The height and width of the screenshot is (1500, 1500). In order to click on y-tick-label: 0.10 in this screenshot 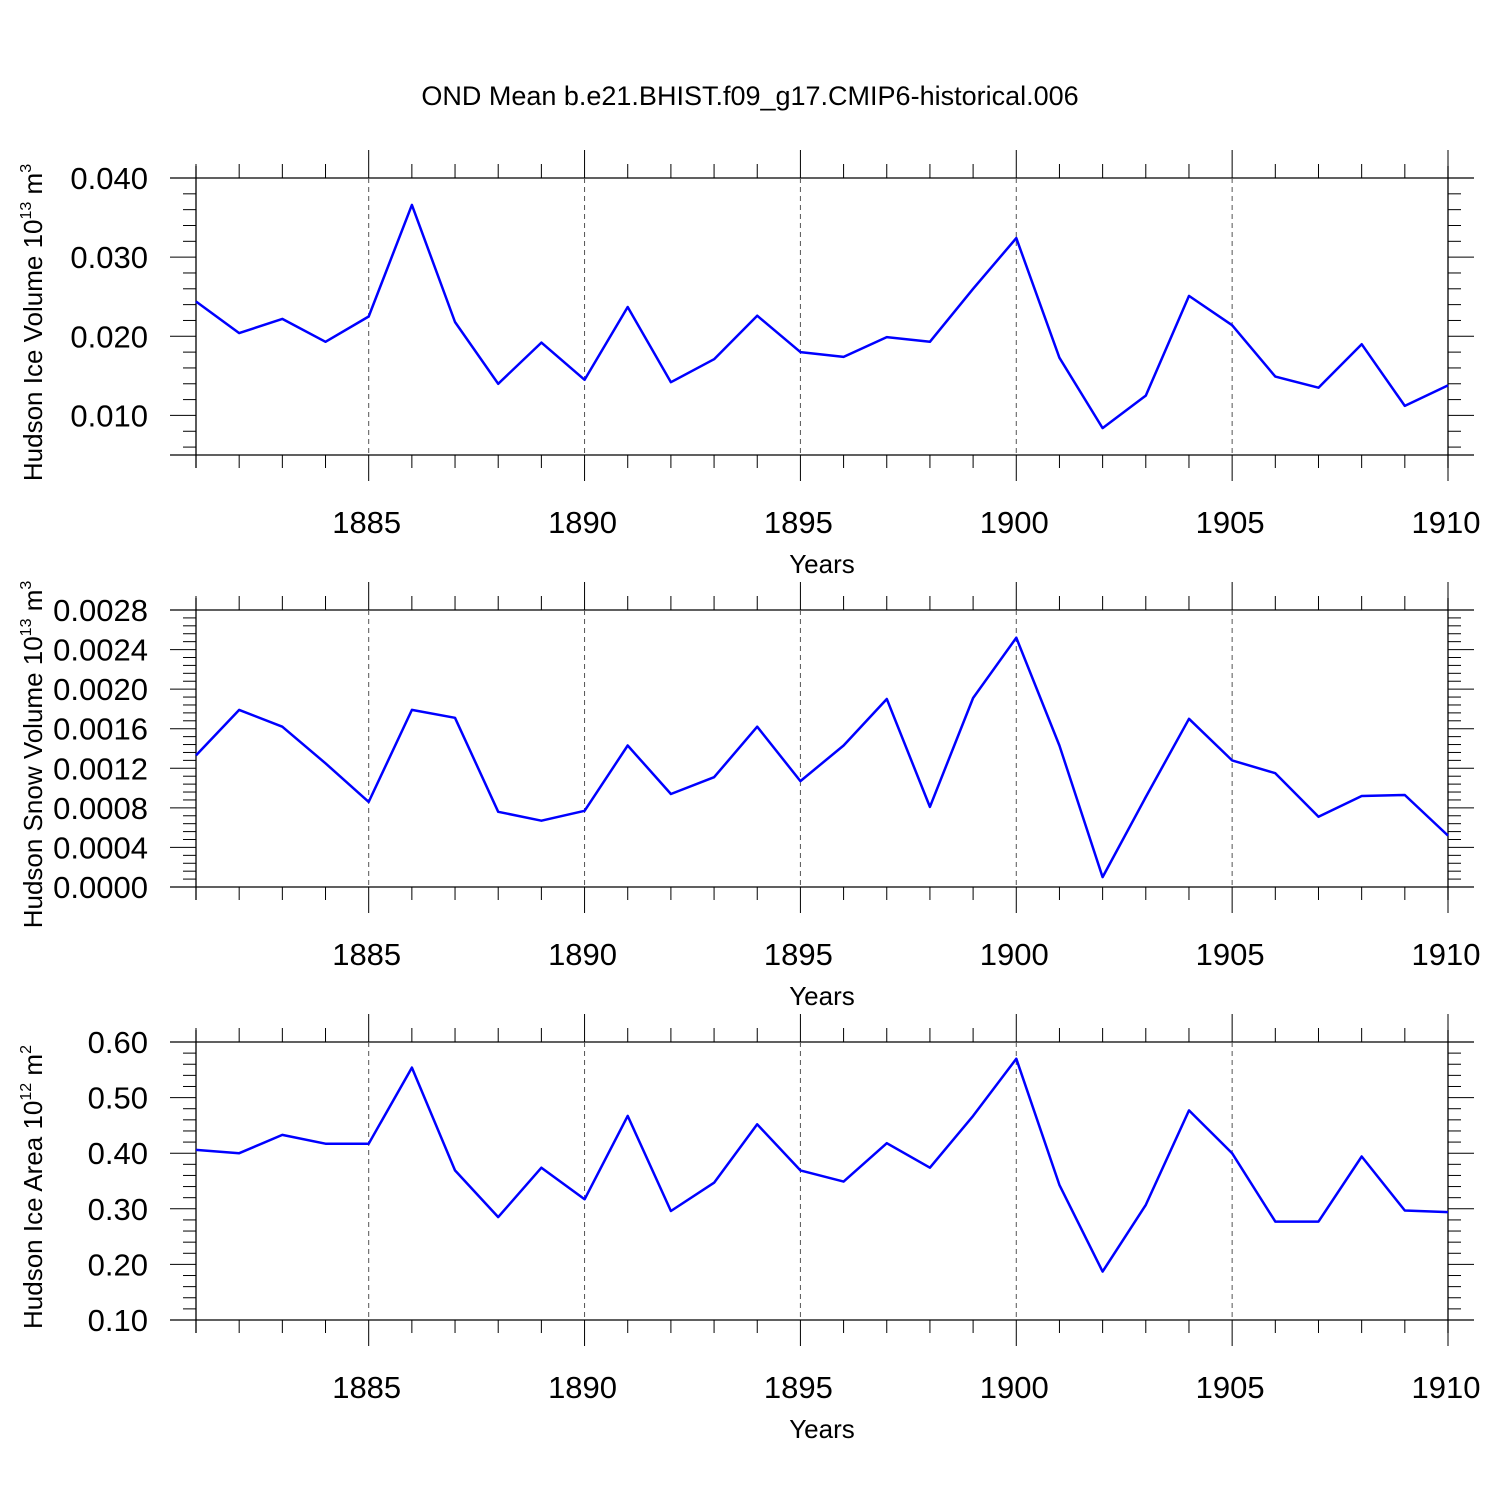, I will do `click(118, 1320)`.